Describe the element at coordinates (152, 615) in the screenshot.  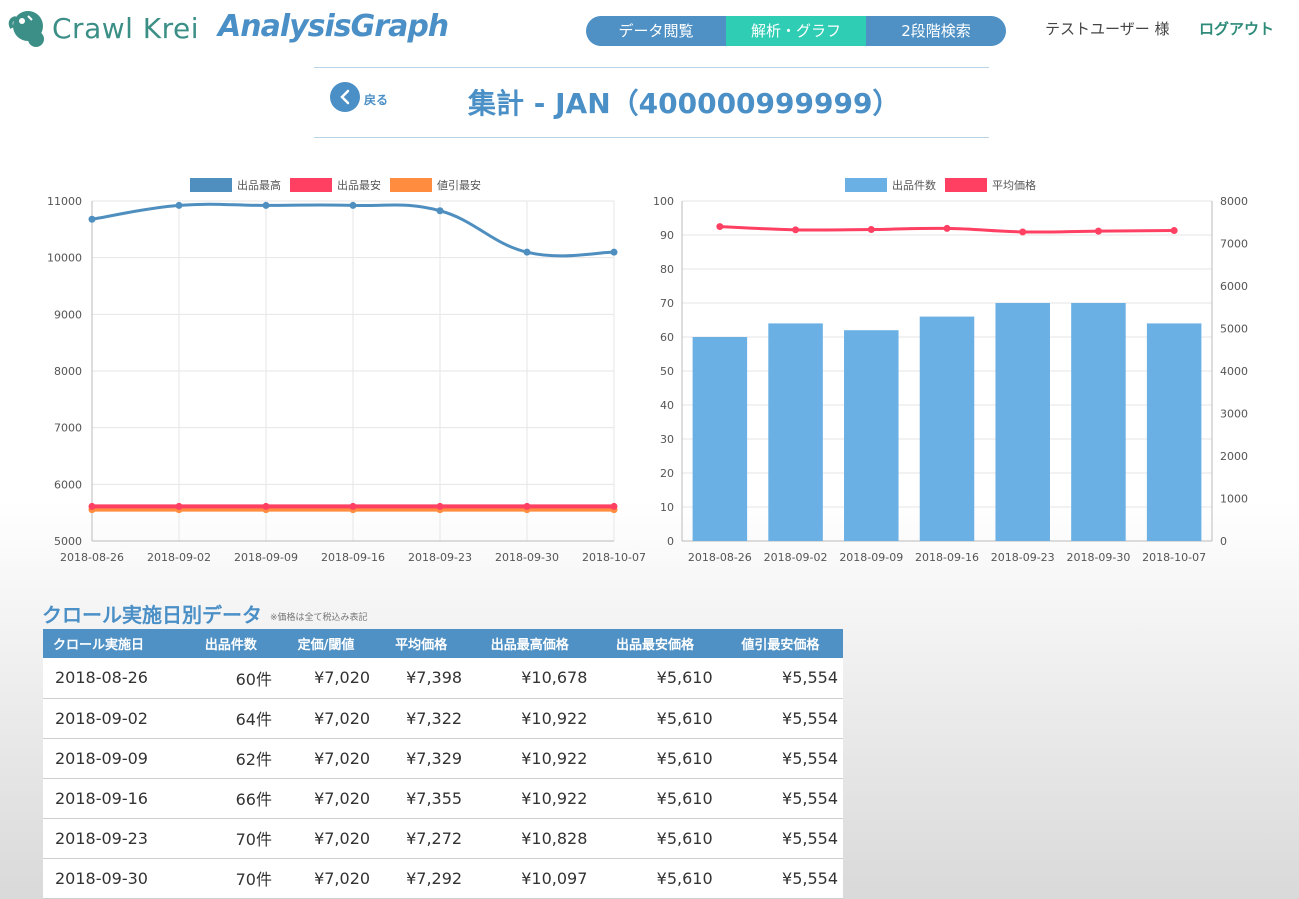
I see `section-title: クロール実施日別データ` at that location.